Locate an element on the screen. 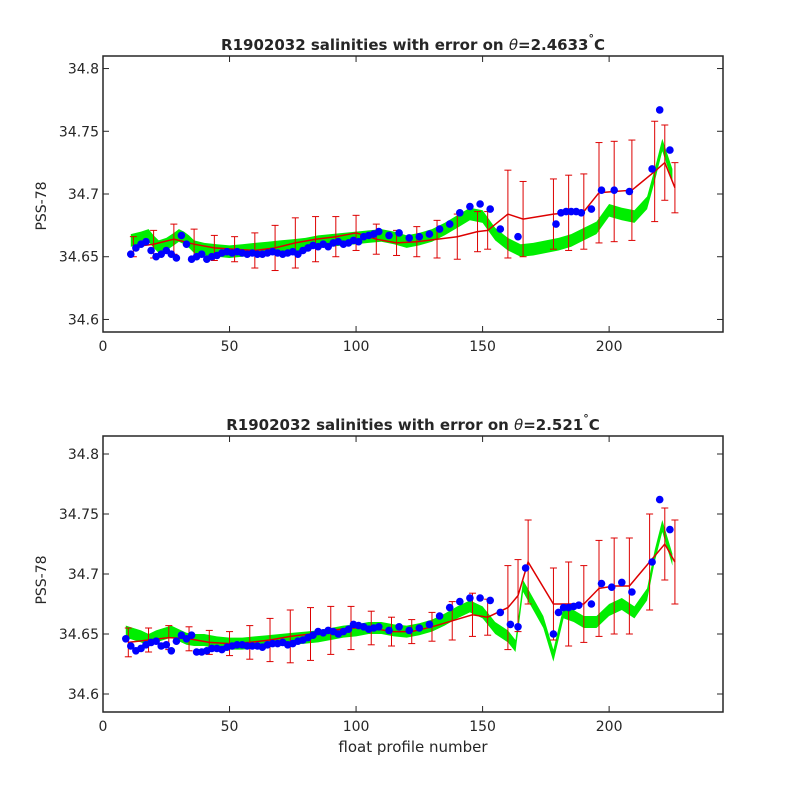  reference-band is located at coordinates (399, 591).